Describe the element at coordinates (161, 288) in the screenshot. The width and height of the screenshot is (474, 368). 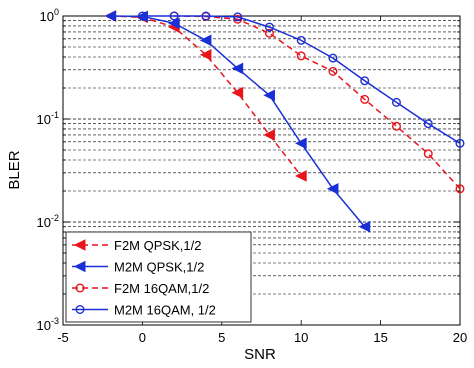
I see `legend-label-3: F2M 16QAM,1/2` at that location.